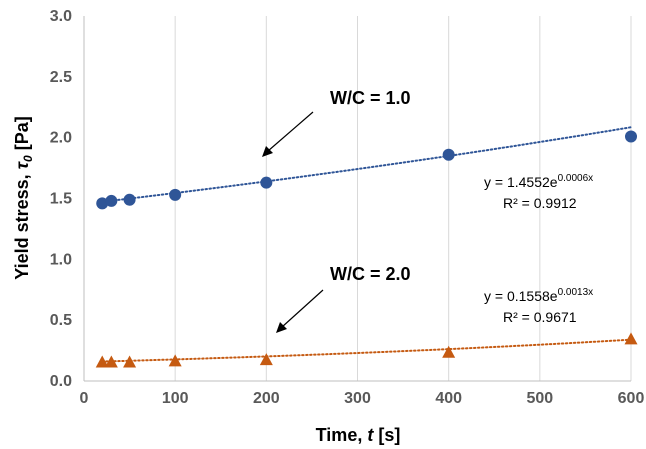 Image resolution: width=646 pixels, height=449 pixels. I want to click on x-tick-0: 0, so click(84, 398).